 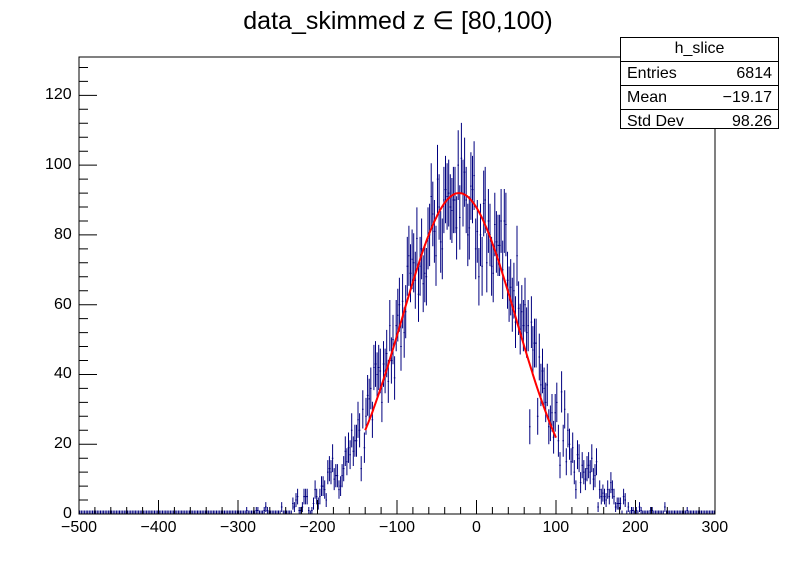 I want to click on y-axis-ticks, so click(x=88, y=291).